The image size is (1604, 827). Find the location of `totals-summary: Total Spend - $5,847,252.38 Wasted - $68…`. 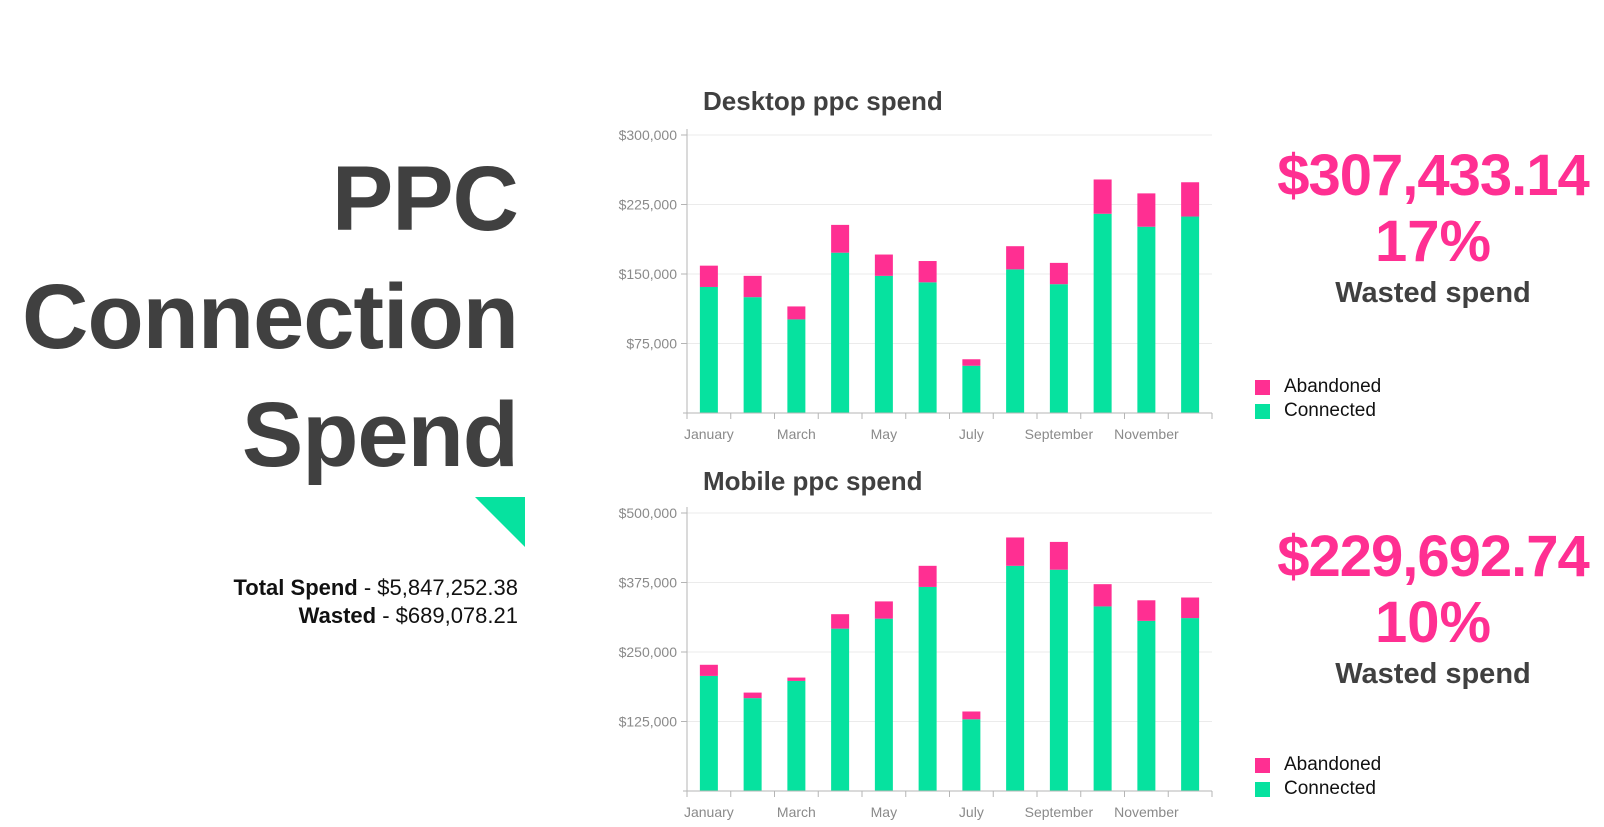

totals-summary: Total Spend - $5,847,252.38 Wasted - $68… is located at coordinates (259, 602).